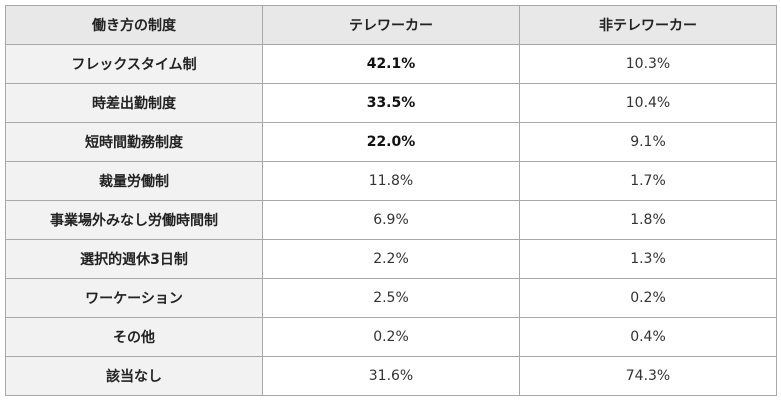  Describe the element at coordinates (134, 25) in the screenshot. I see `header-work-system: 働き方の制度` at that location.